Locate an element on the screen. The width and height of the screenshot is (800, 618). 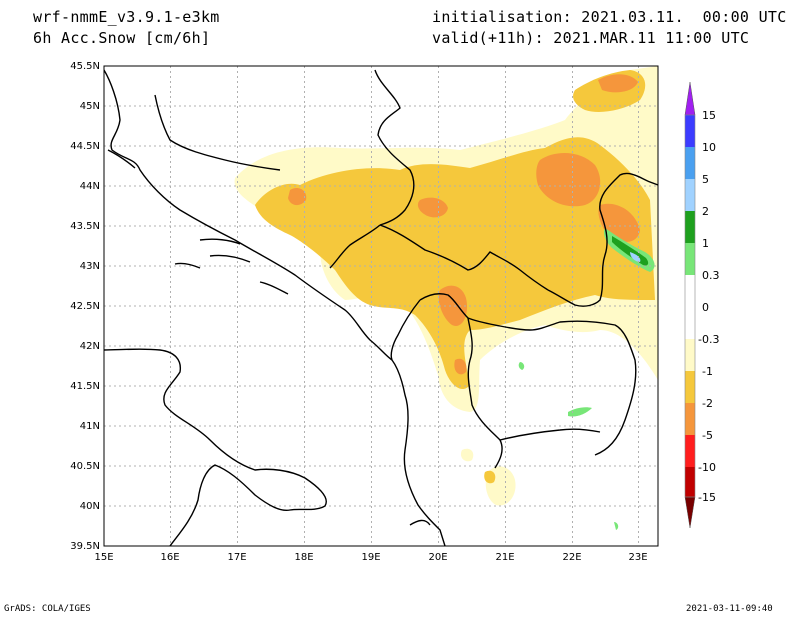
colorbar-label: -5 is located at coordinates (707, 435).